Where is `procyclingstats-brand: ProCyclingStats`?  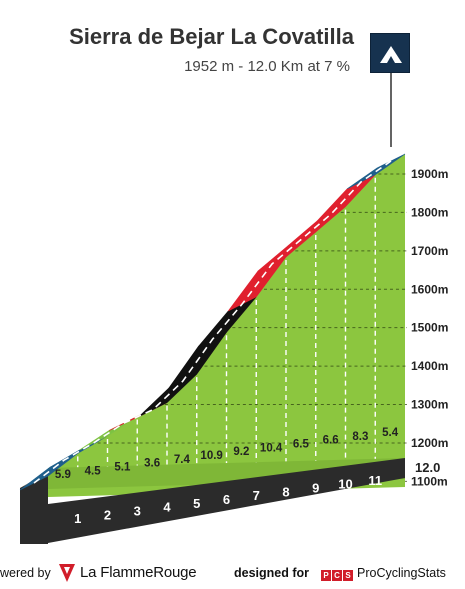 procyclingstats-brand: ProCyclingStats is located at coordinates (401, 573).